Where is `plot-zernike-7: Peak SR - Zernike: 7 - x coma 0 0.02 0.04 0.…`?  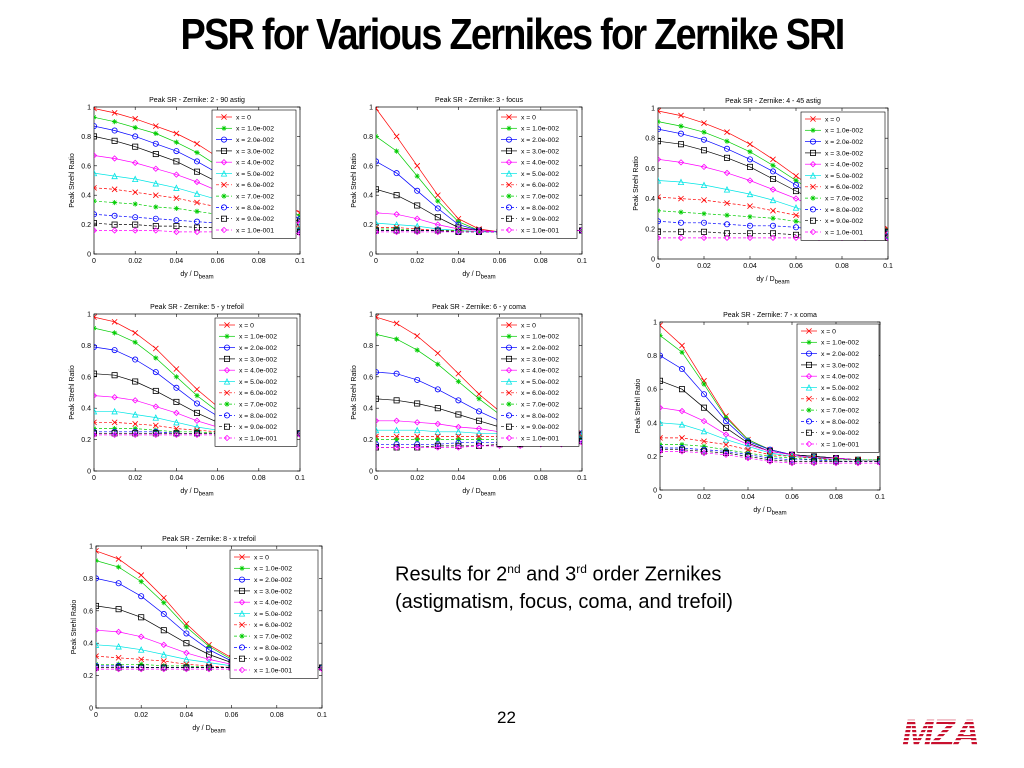 plot-zernike-7: Peak SR - Zernike: 7 - x coma 0 0.02 0.04 0.… is located at coordinates (760, 414).